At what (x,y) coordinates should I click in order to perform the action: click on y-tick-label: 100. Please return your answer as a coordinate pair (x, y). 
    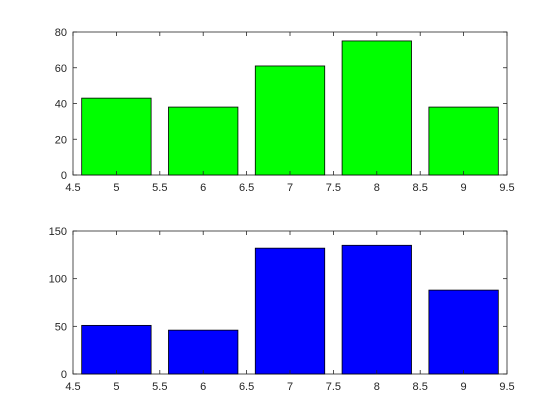
    Looking at the image, I should click on (58, 280).